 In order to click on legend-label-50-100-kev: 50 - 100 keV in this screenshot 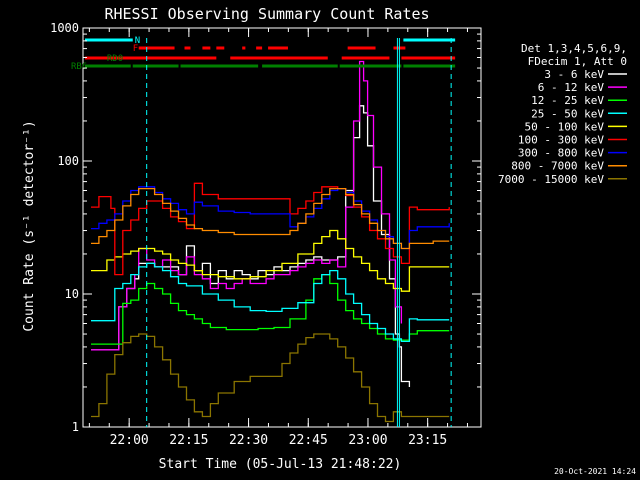, I will do `click(565, 126)`.